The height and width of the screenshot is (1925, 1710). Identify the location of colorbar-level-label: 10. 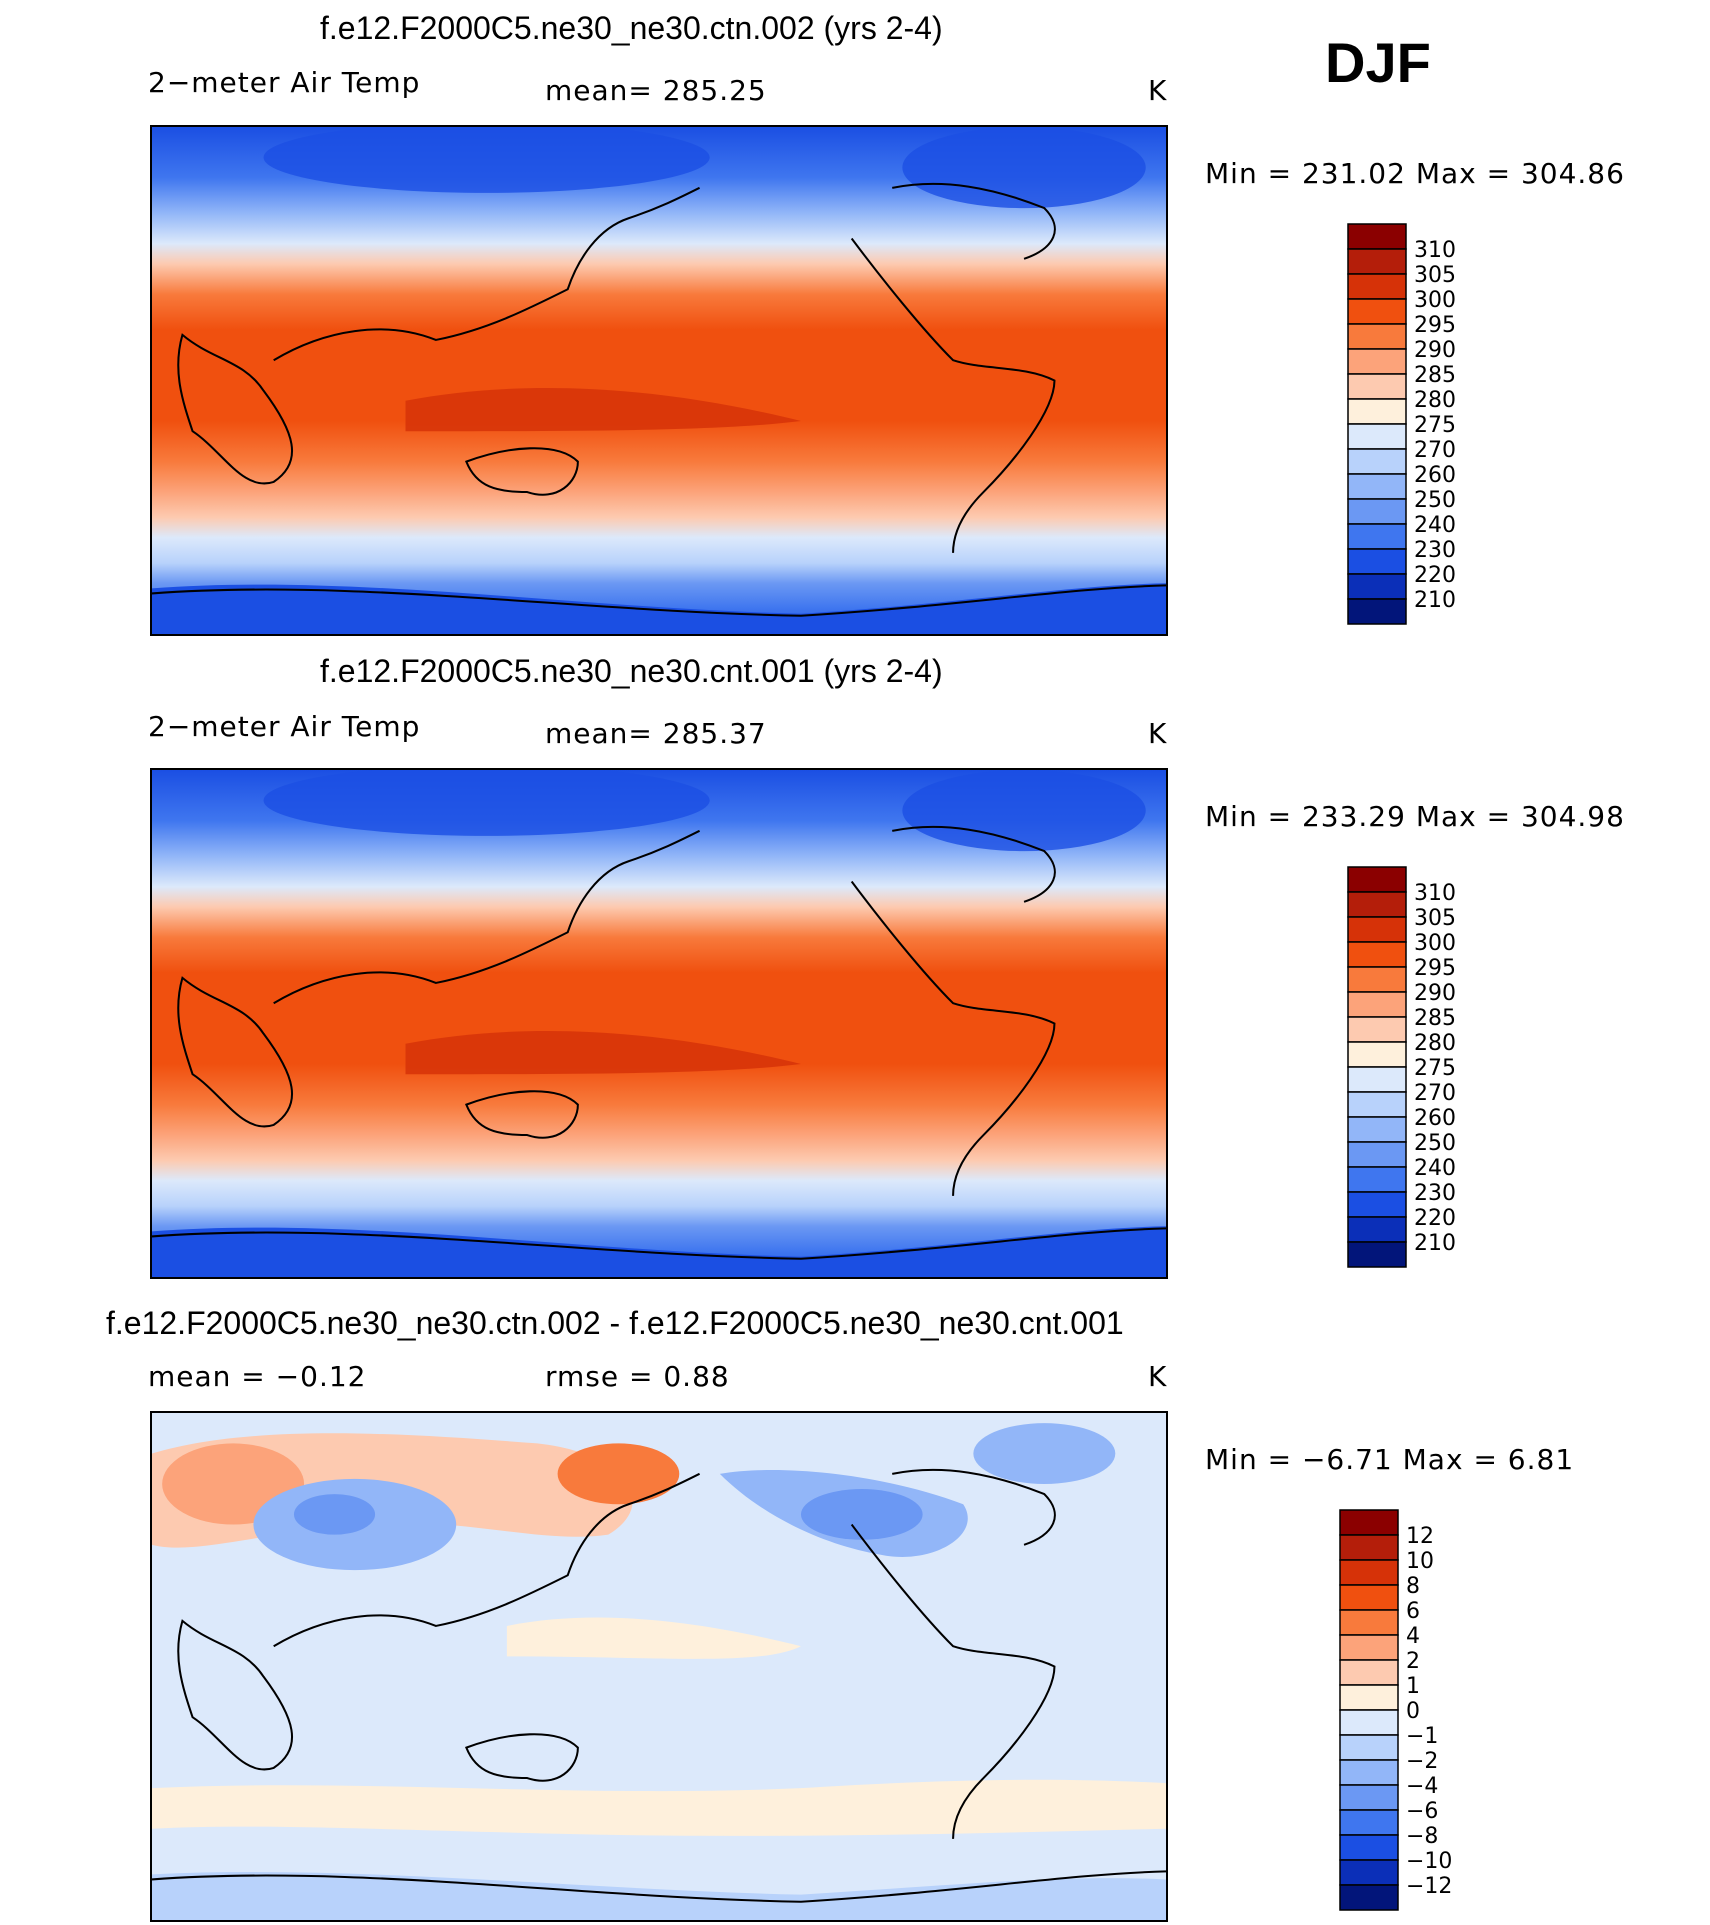
(1420, 1561).